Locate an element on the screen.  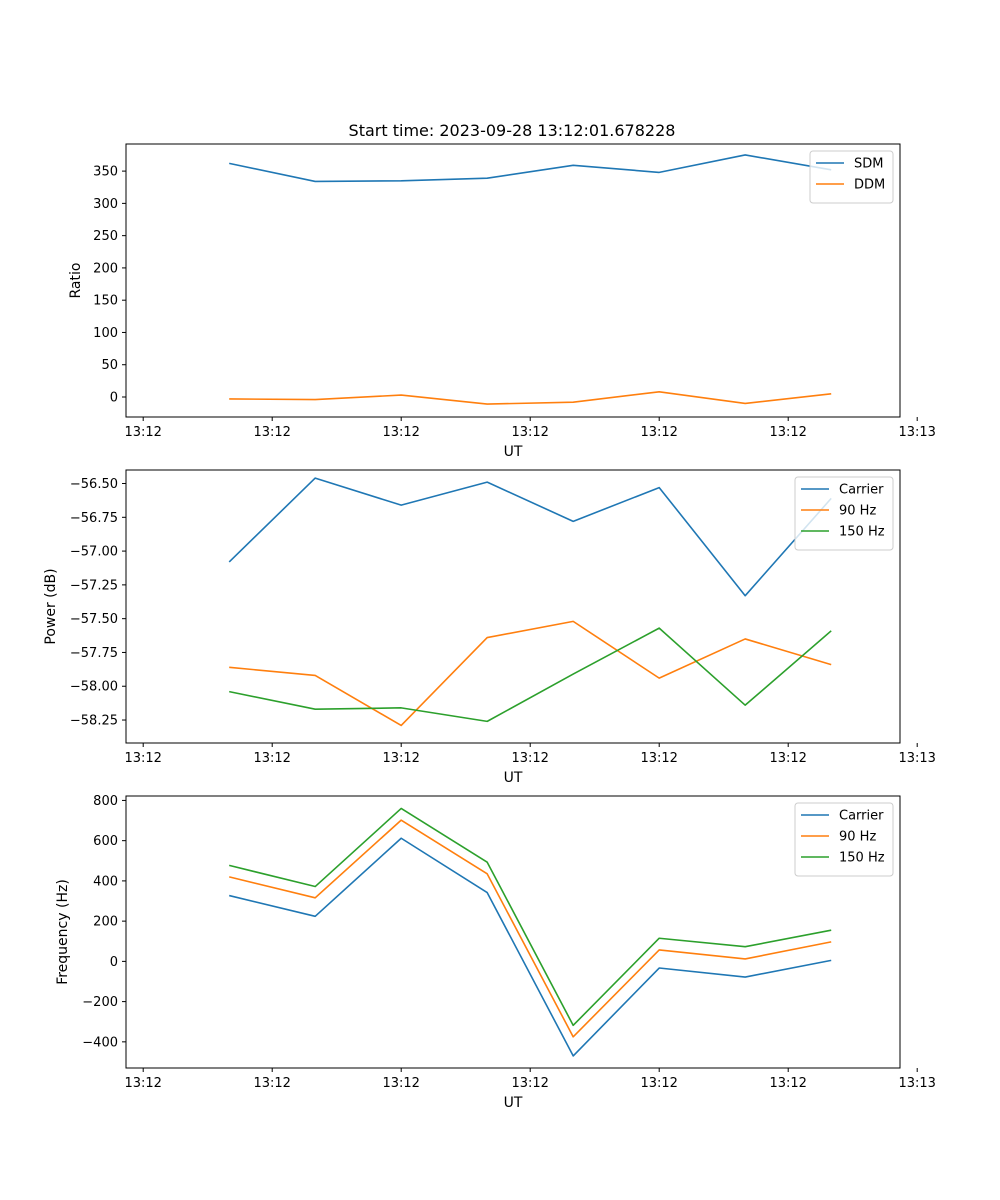
y-axis-label: Ratio is located at coordinates (76, 281).